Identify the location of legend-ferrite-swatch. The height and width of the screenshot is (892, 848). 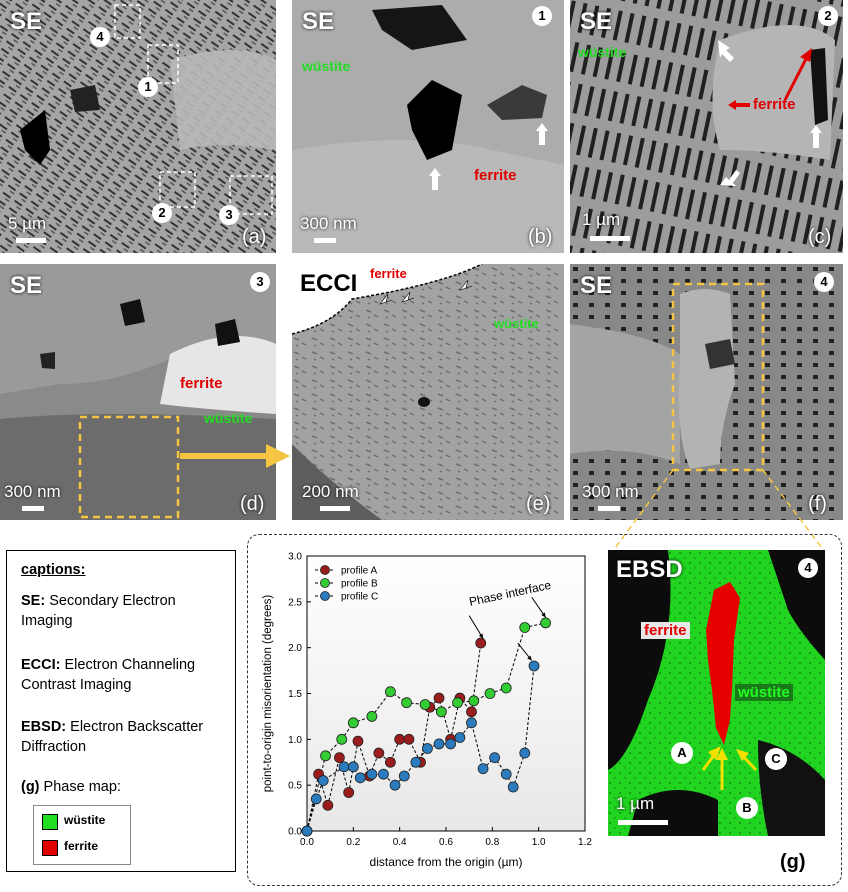
(50, 848).